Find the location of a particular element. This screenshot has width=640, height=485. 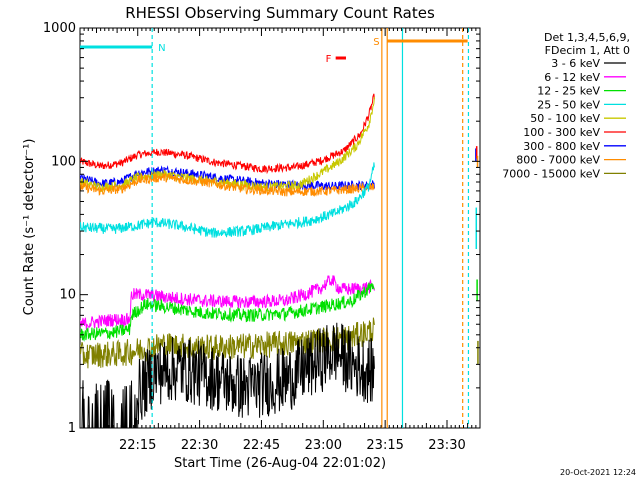

legend-label-3: 25 - 50 keV is located at coordinates (568, 104).